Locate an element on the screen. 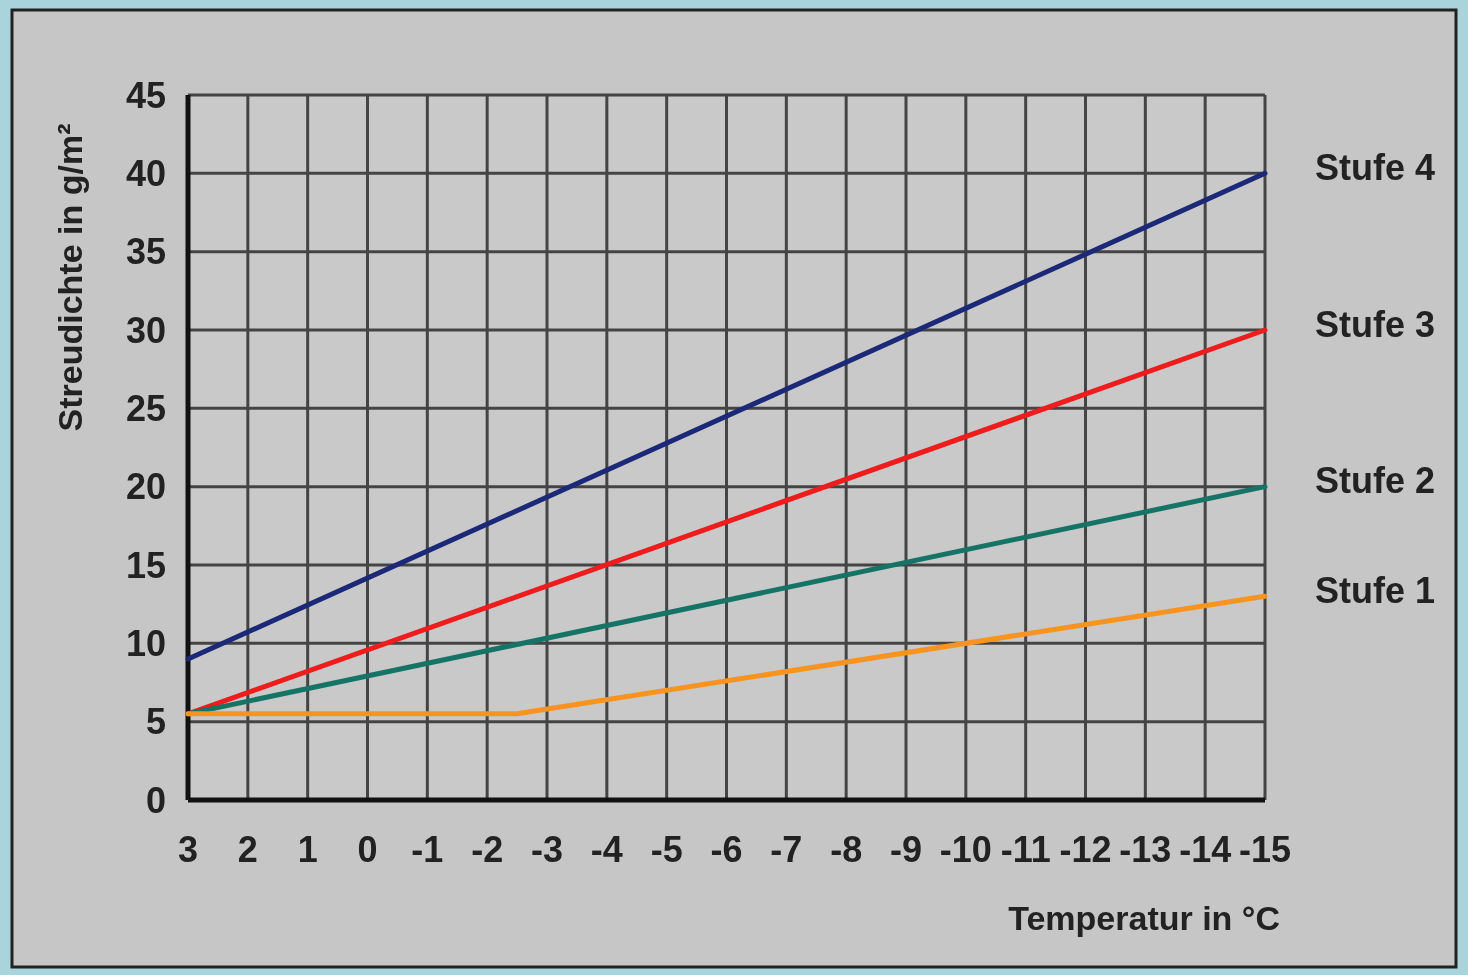 The height and width of the screenshot is (975, 1468). series-label: Stufe 4 is located at coordinates (1375, 167).